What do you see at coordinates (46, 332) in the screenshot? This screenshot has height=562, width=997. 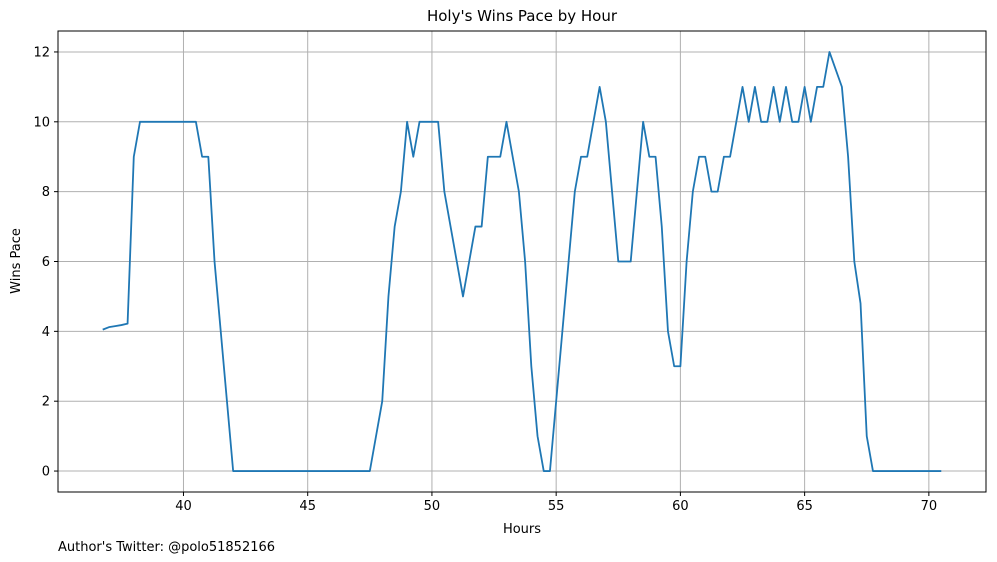 I see `y-tick-label: 4` at bounding box center [46, 332].